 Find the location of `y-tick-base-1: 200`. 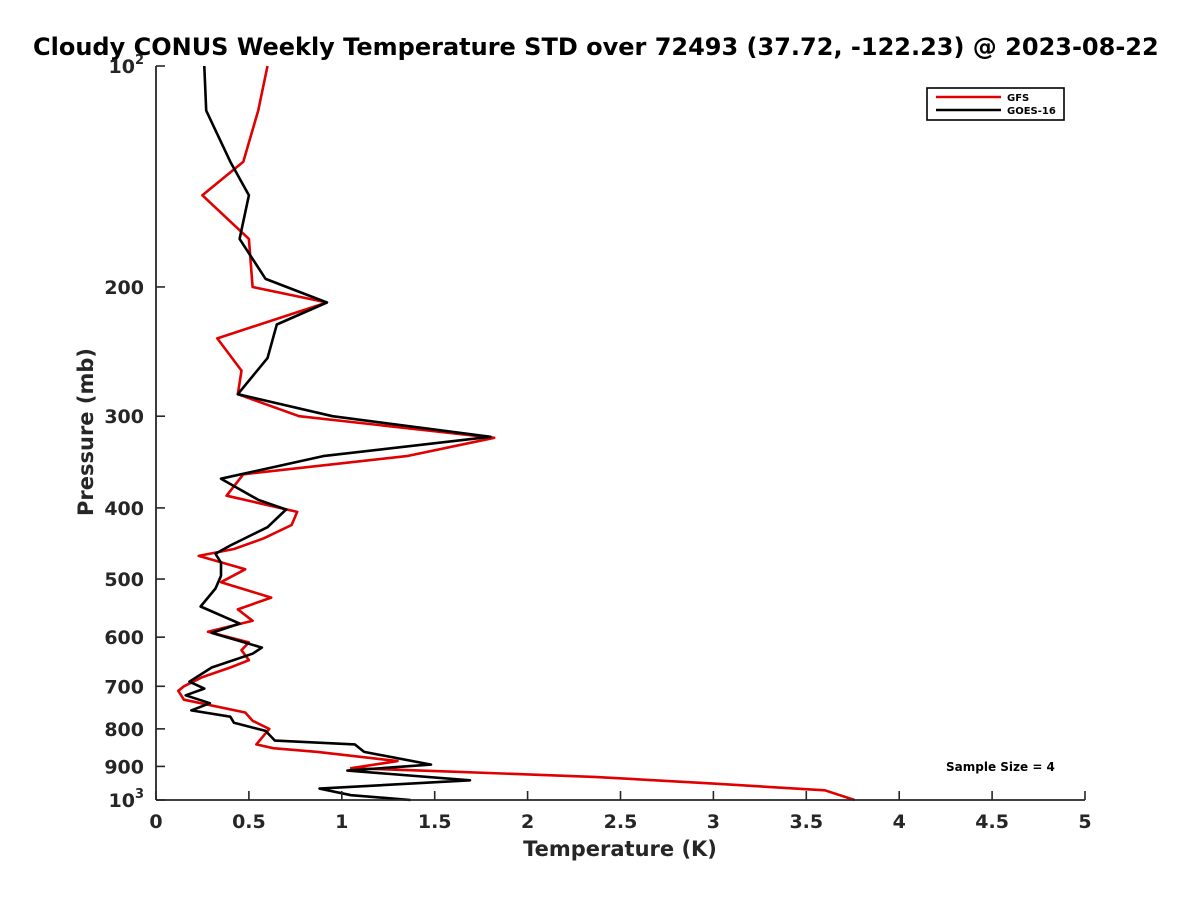

y-tick-base-1: 200 is located at coordinates (124, 288).